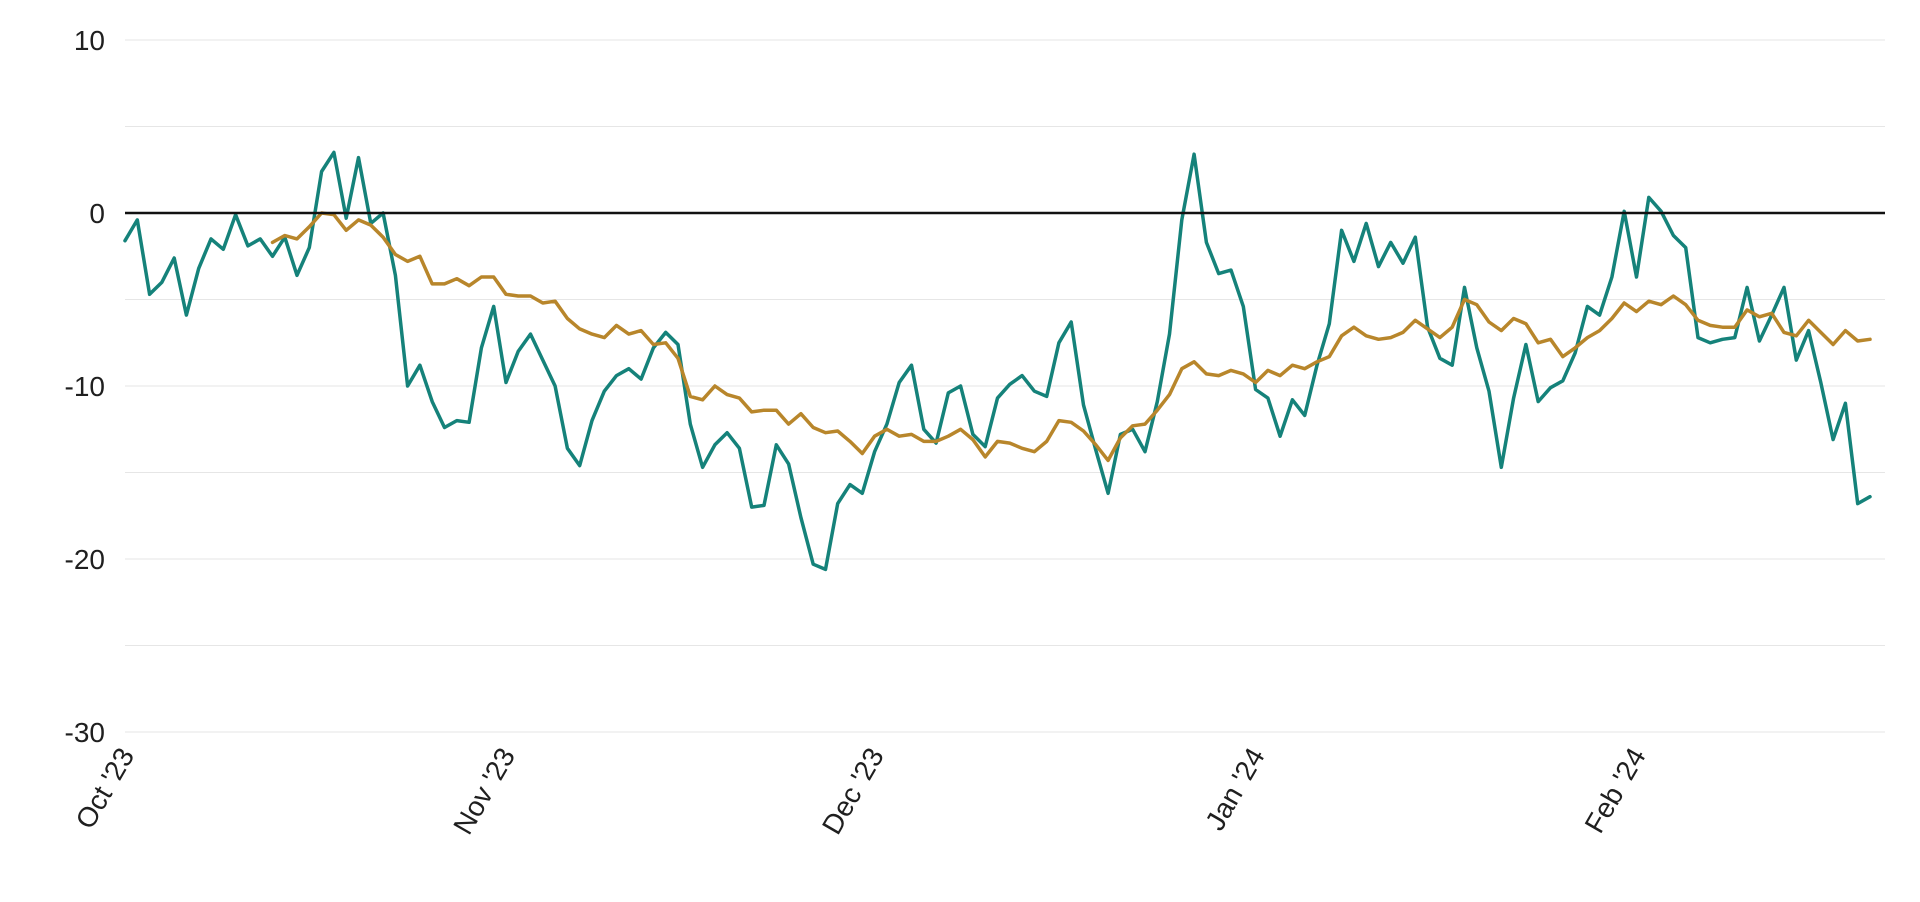 This screenshot has height=902, width=1920. What do you see at coordinates (89, 40) in the screenshot?
I see `y-tick-label: 10` at bounding box center [89, 40].